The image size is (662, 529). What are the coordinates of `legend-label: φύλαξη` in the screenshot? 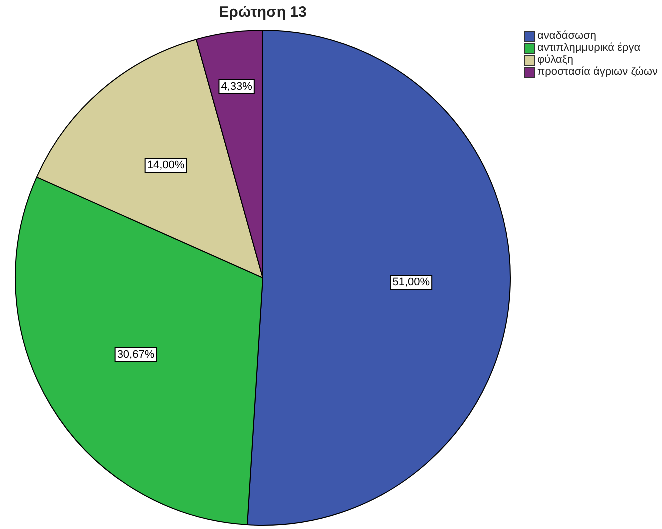 It's located at (556, 60).